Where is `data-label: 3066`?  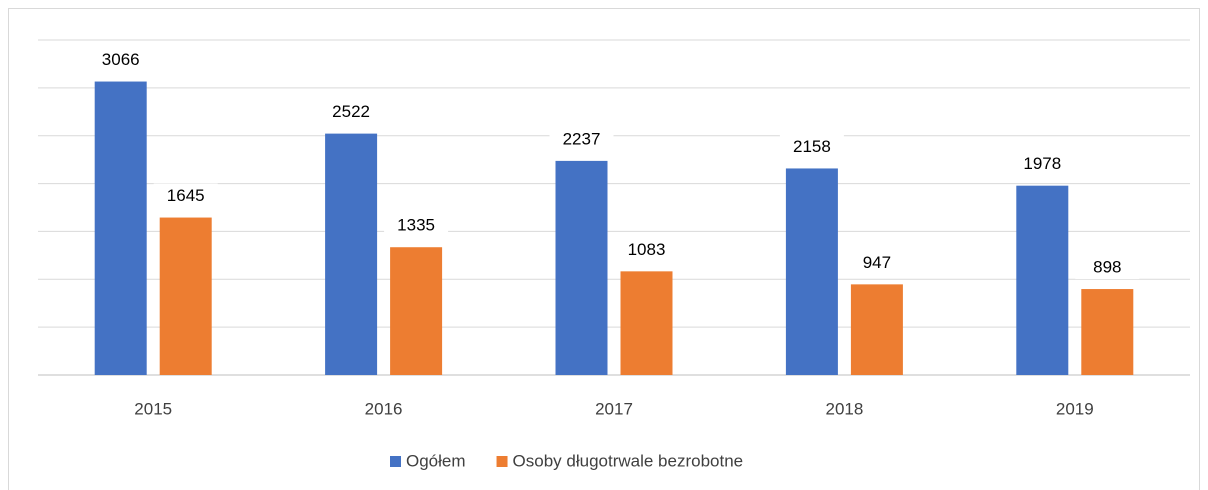
data-label: 3066 is located at coordinates (121, 59).